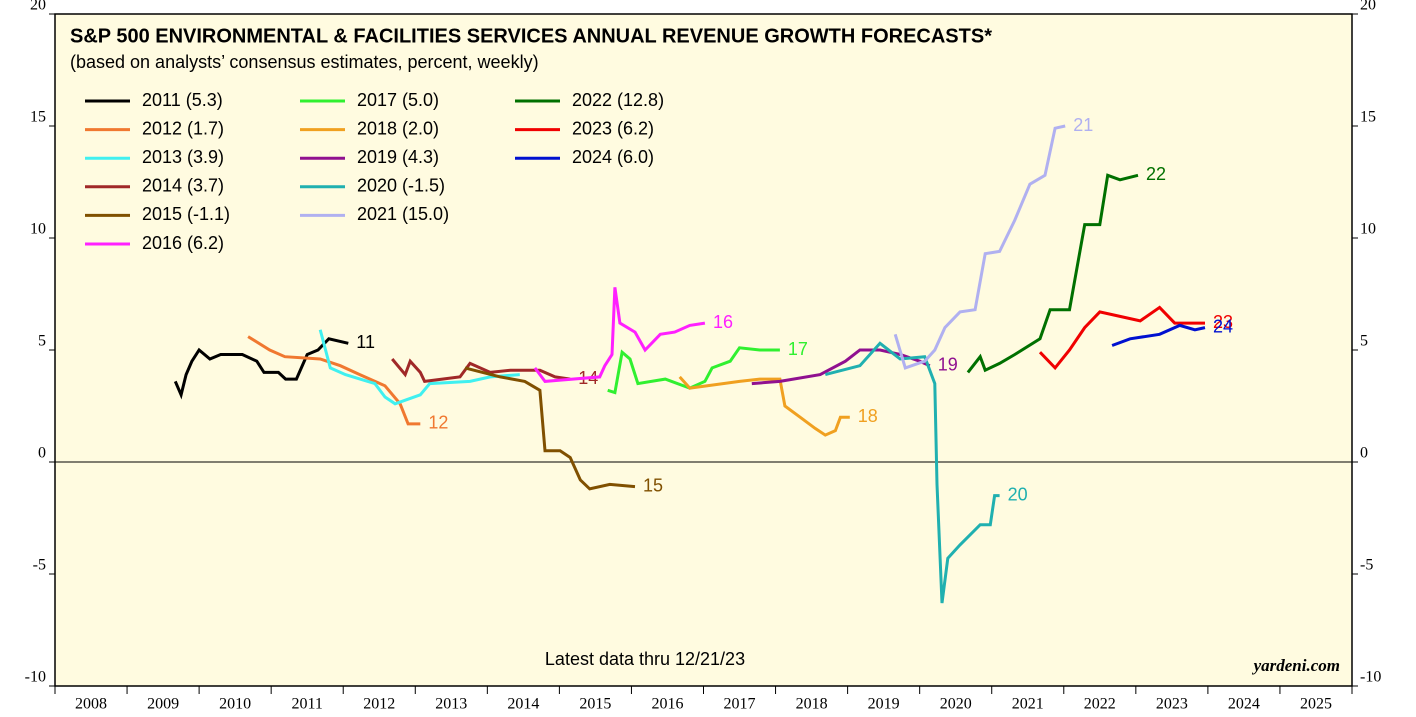 The width and height of the screenshot is (1416, 717). Describe the element at coordinates (398, 100) in the screenshot. I see `legend-label: 2017 (5.0)` at that location.